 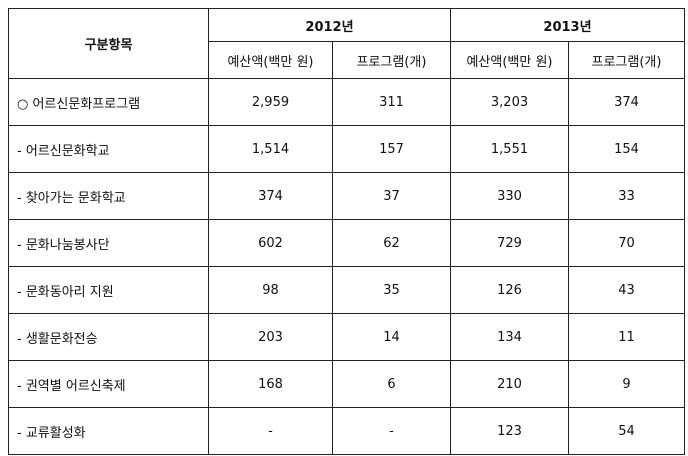 What do you see at coordinates (391, 196) in the screenshot?
I see `program-2012-cell: 37` at bounding box center [391, 196].